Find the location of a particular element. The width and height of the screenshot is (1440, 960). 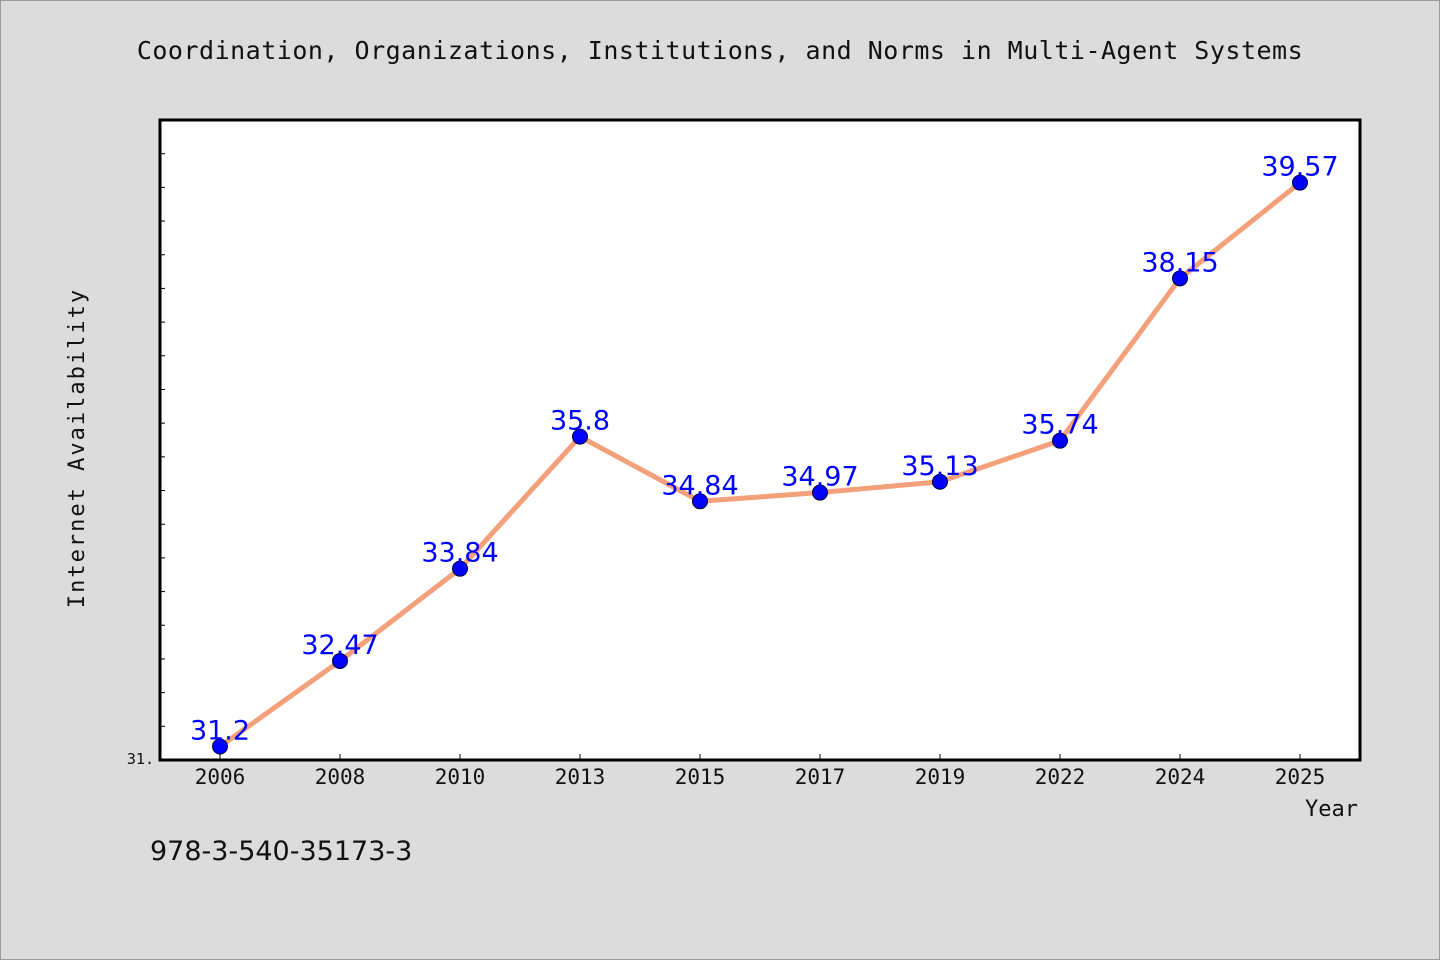

data-label: 32.47 is located at coordinates (339, 645).